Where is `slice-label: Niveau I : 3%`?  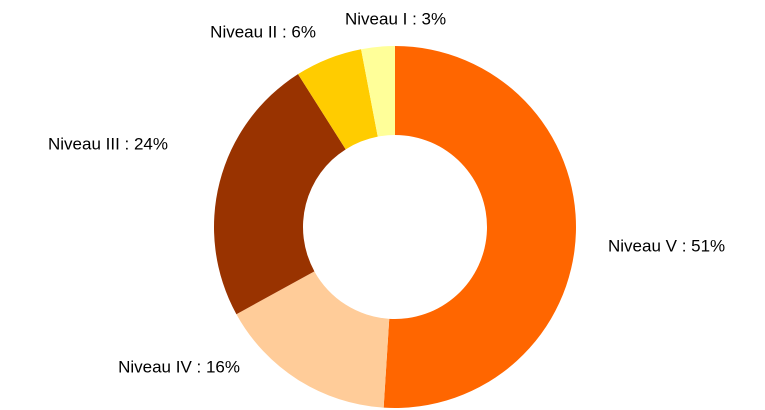 slice-label: Niveau I : 3% is located at coordinates (395, 18).